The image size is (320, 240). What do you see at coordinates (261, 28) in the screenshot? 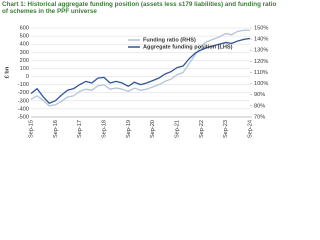
I see `y2-tick-label: 150%` at bounding box center [261, 28].